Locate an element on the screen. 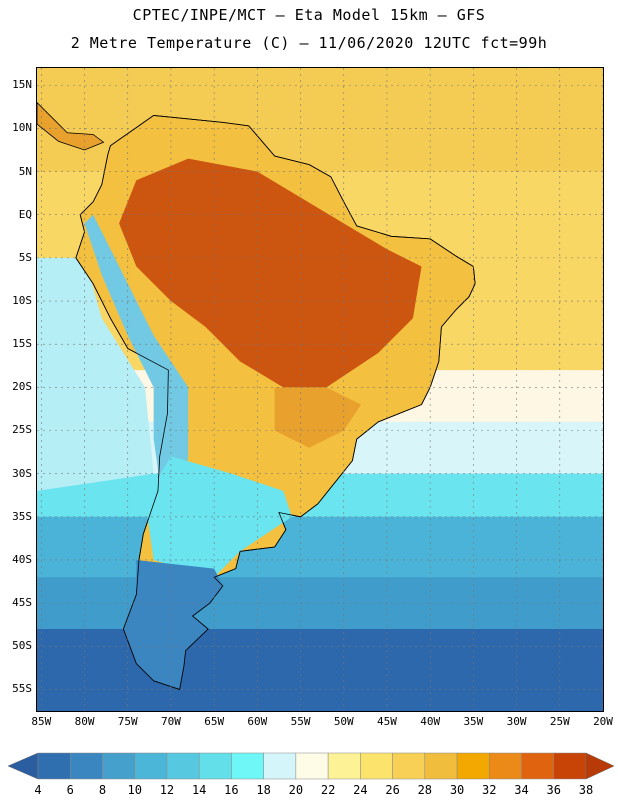 This screenshot has height=800, width=618. colorbar-tick-label: 6 is located at coordinates (70, 790).